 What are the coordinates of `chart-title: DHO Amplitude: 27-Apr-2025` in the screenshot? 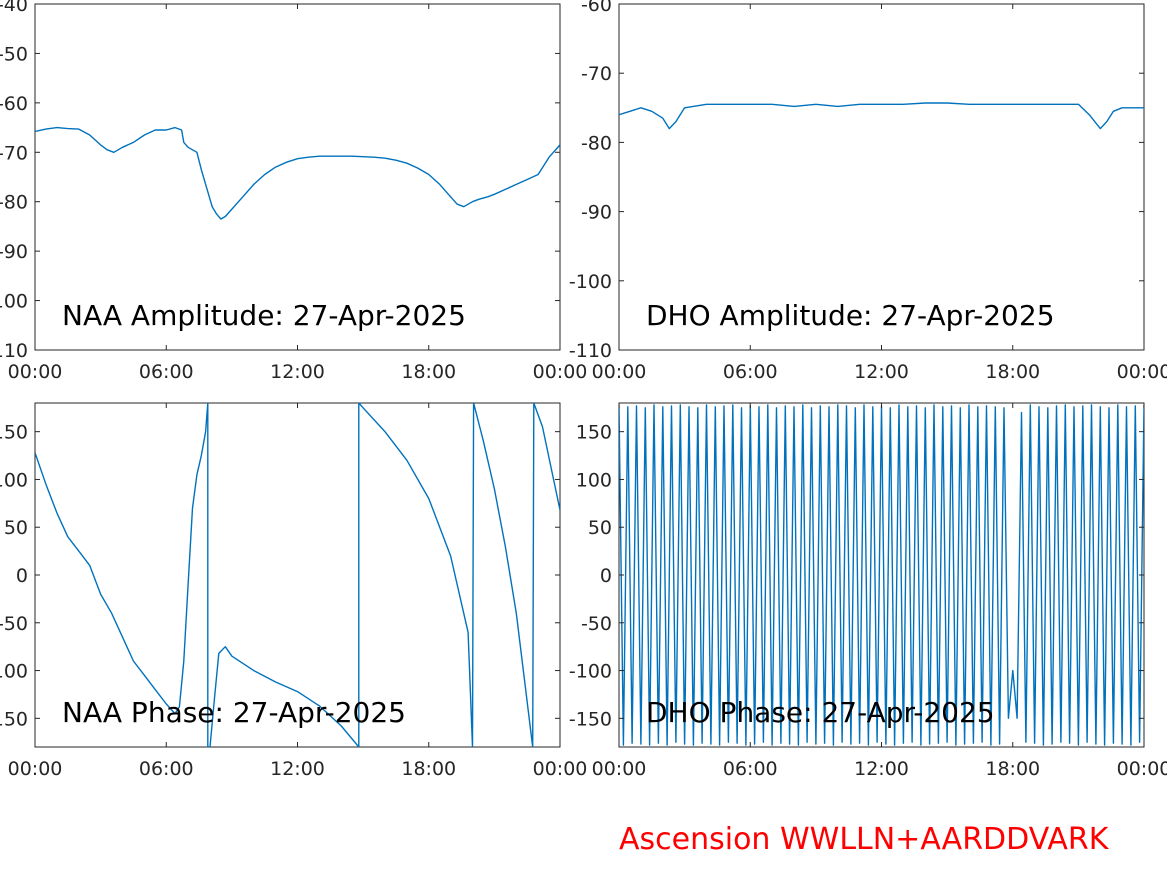 It's located at (850, 315).